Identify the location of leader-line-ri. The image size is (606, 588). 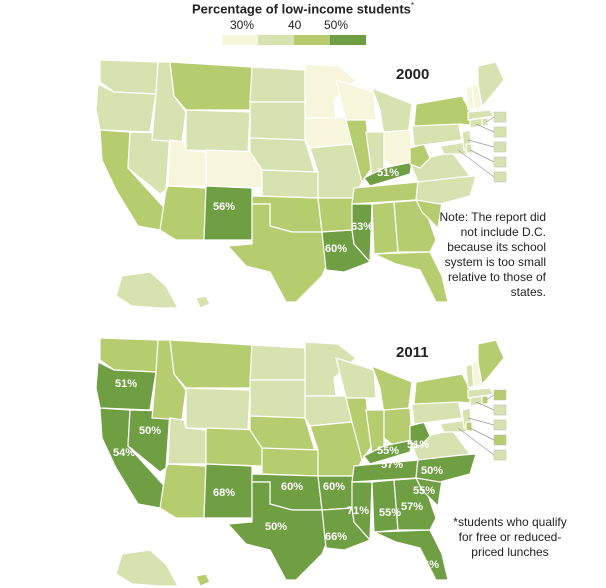
(490, 397).